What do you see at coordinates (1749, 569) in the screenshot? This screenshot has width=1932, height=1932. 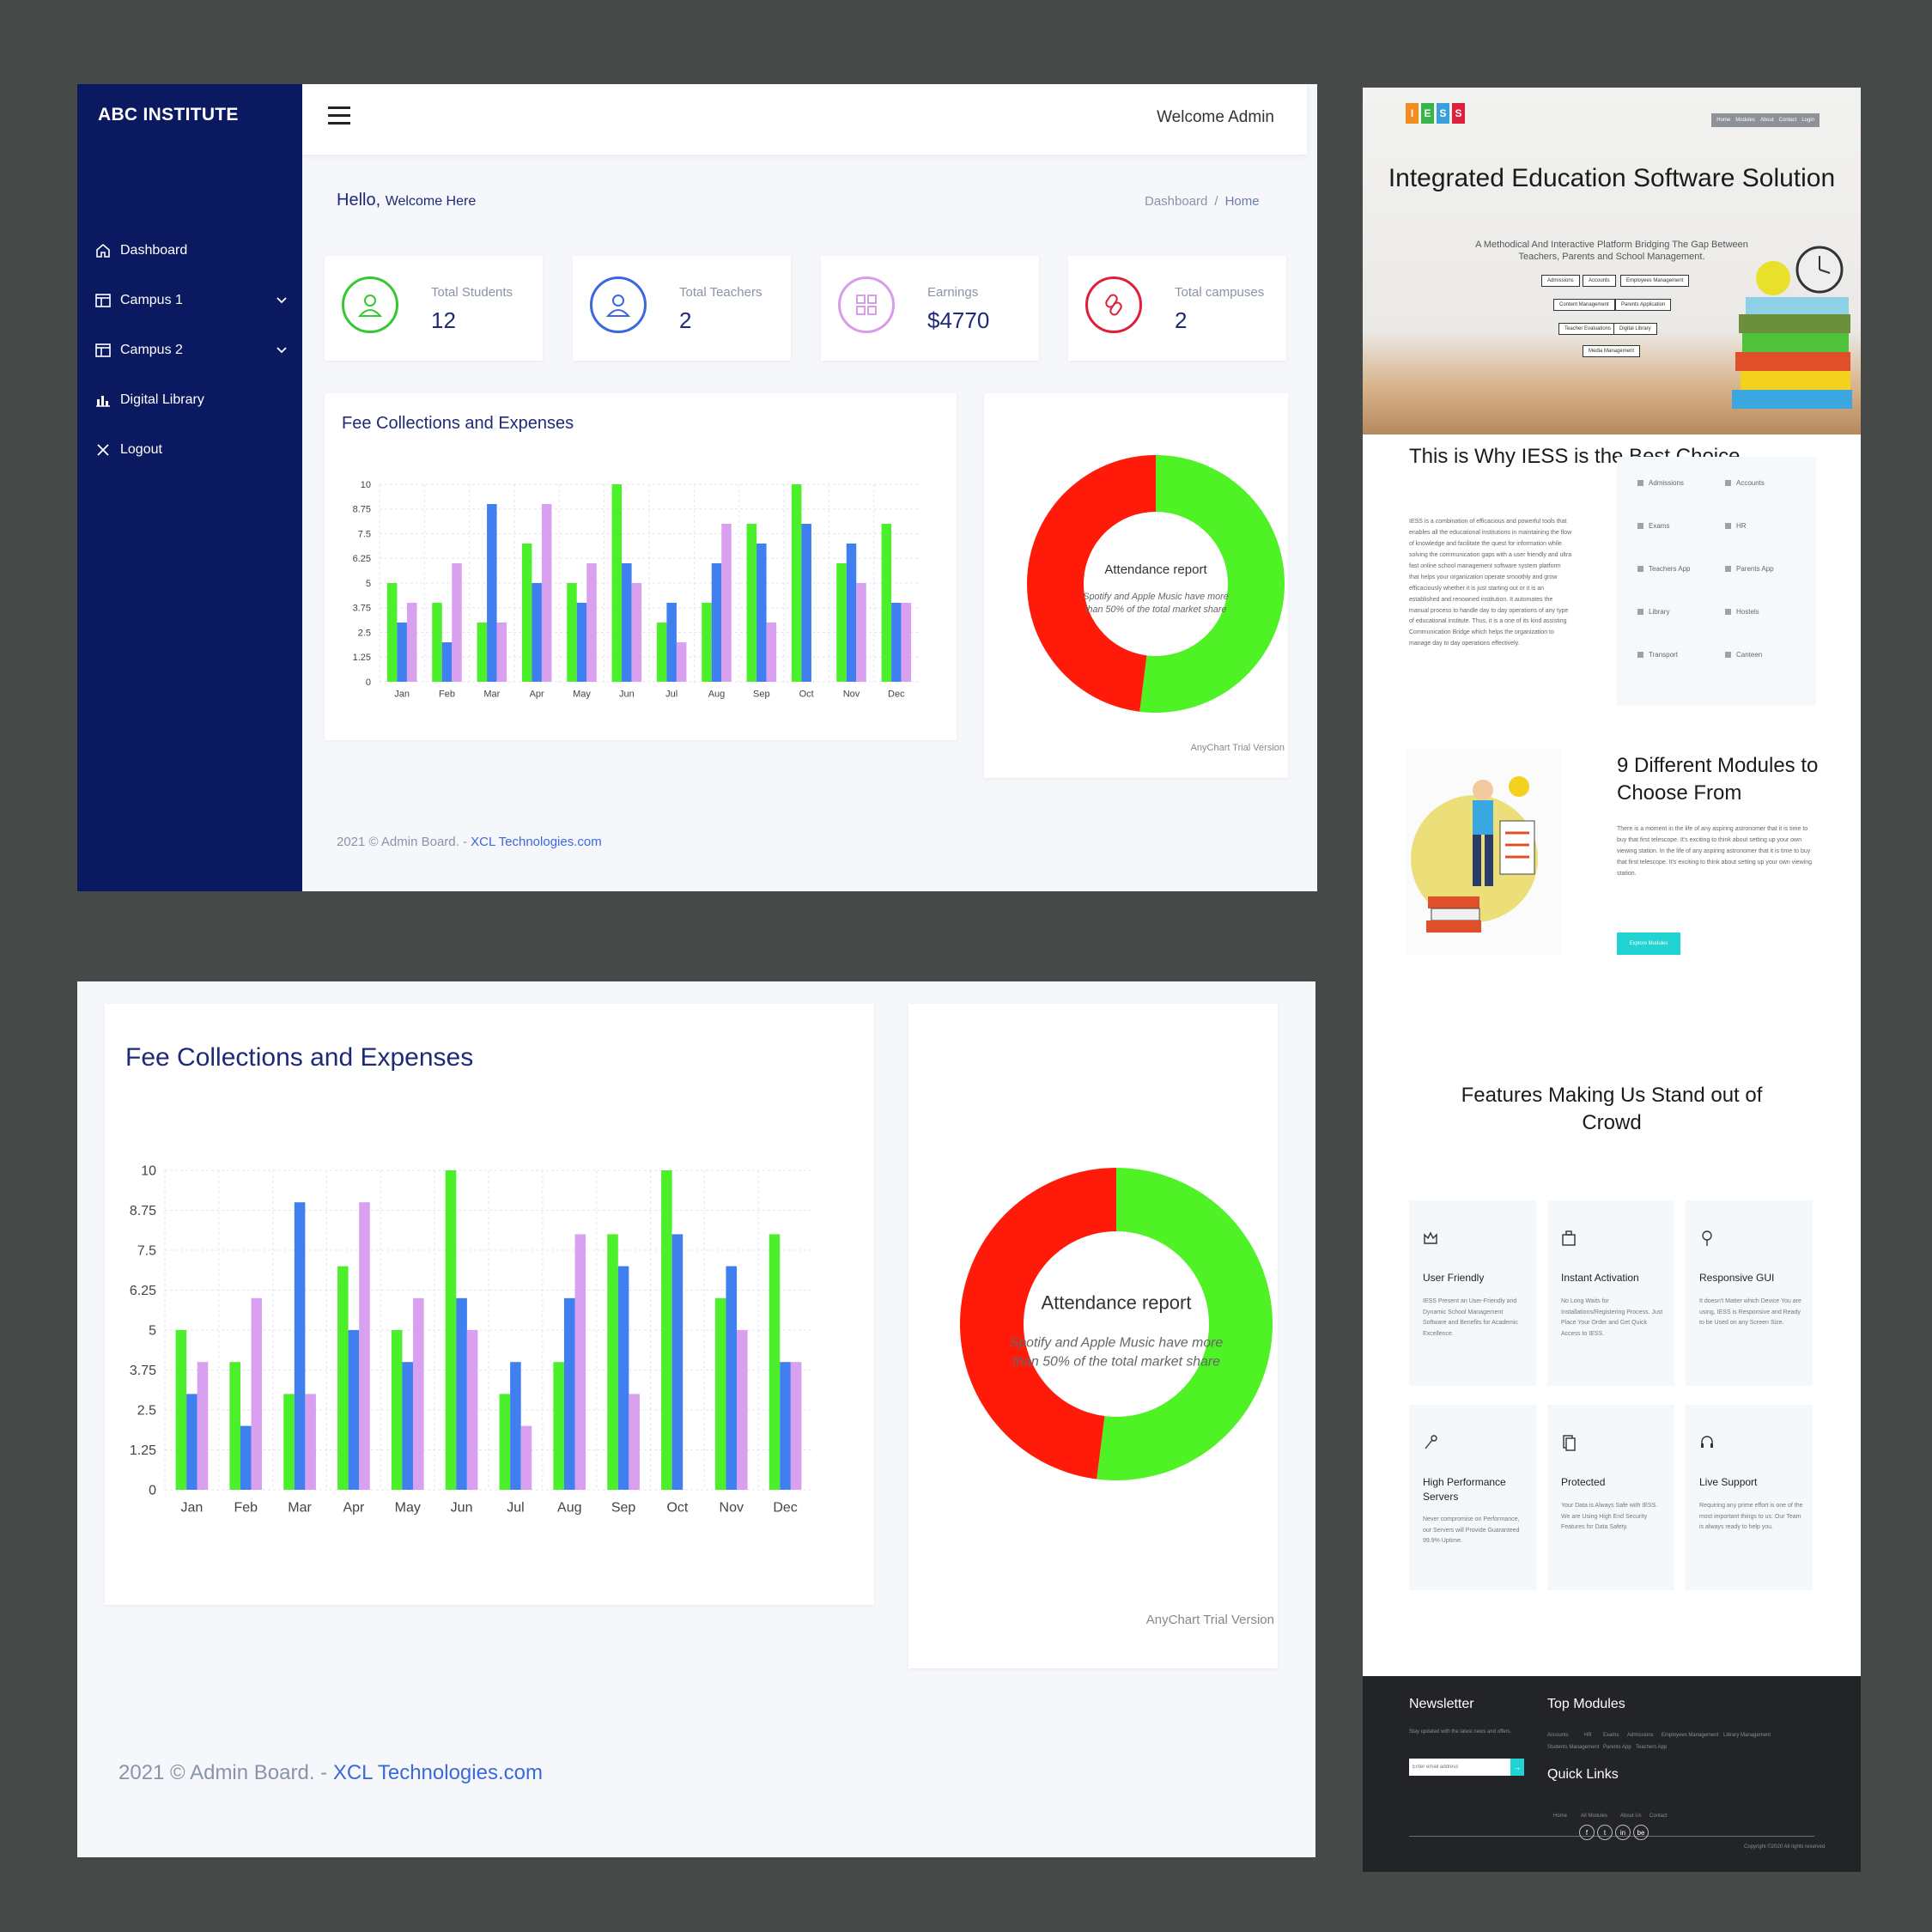 I see `module-item: Parents App` at bounding box center [1749, 569].